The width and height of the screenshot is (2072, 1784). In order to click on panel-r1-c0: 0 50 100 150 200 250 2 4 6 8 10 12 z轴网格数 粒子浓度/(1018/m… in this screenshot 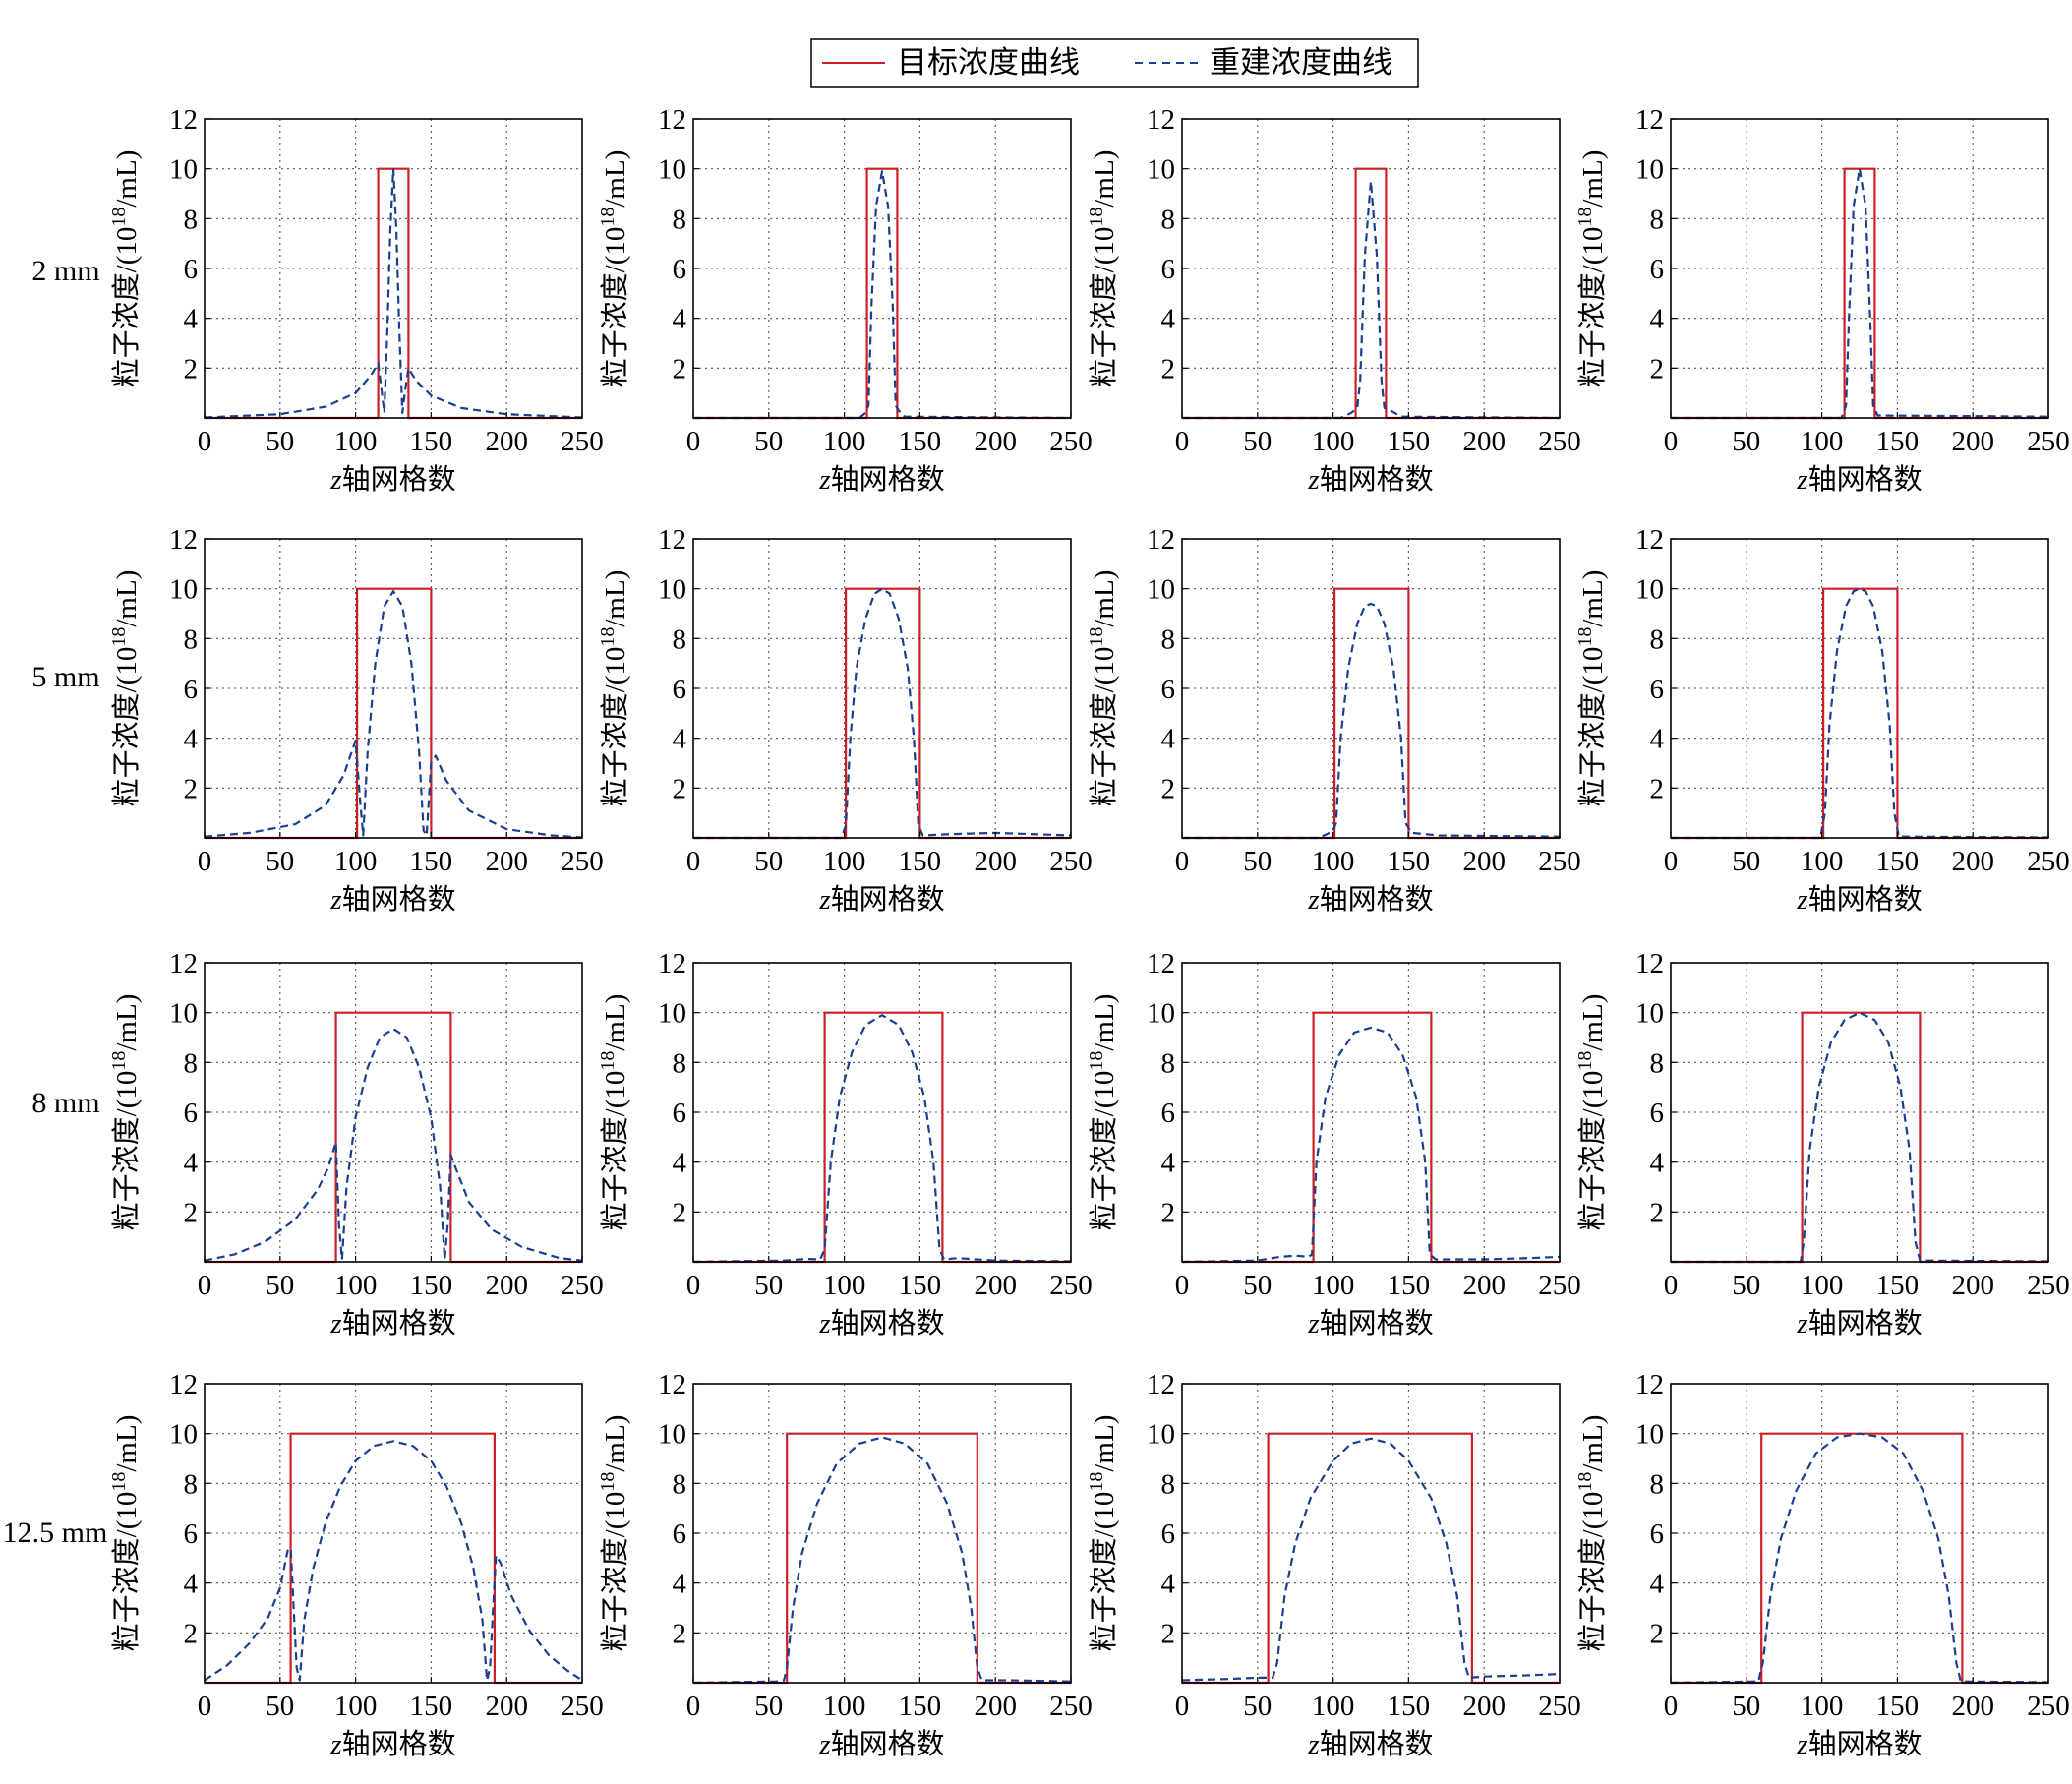, I will do `click(356, 720)`.